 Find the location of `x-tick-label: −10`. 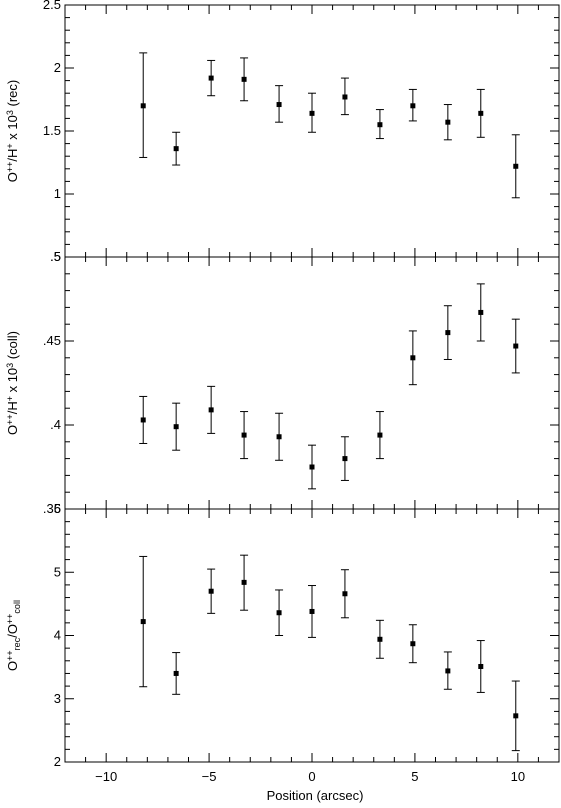

x-tick-label: −10 is located at coordinates (106, 776).